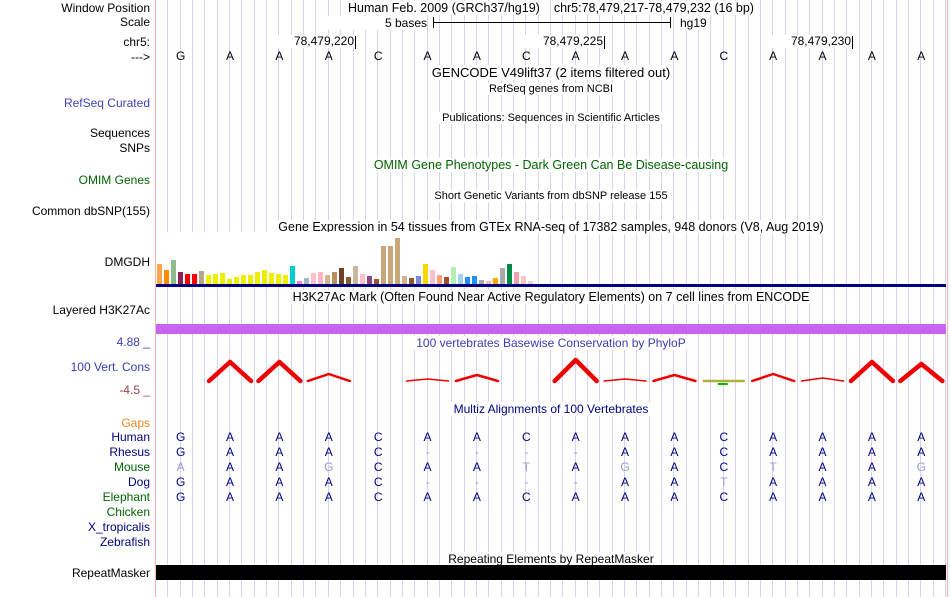  I want to click on multiz-species-label-dog: Dog, so click(138, 482).